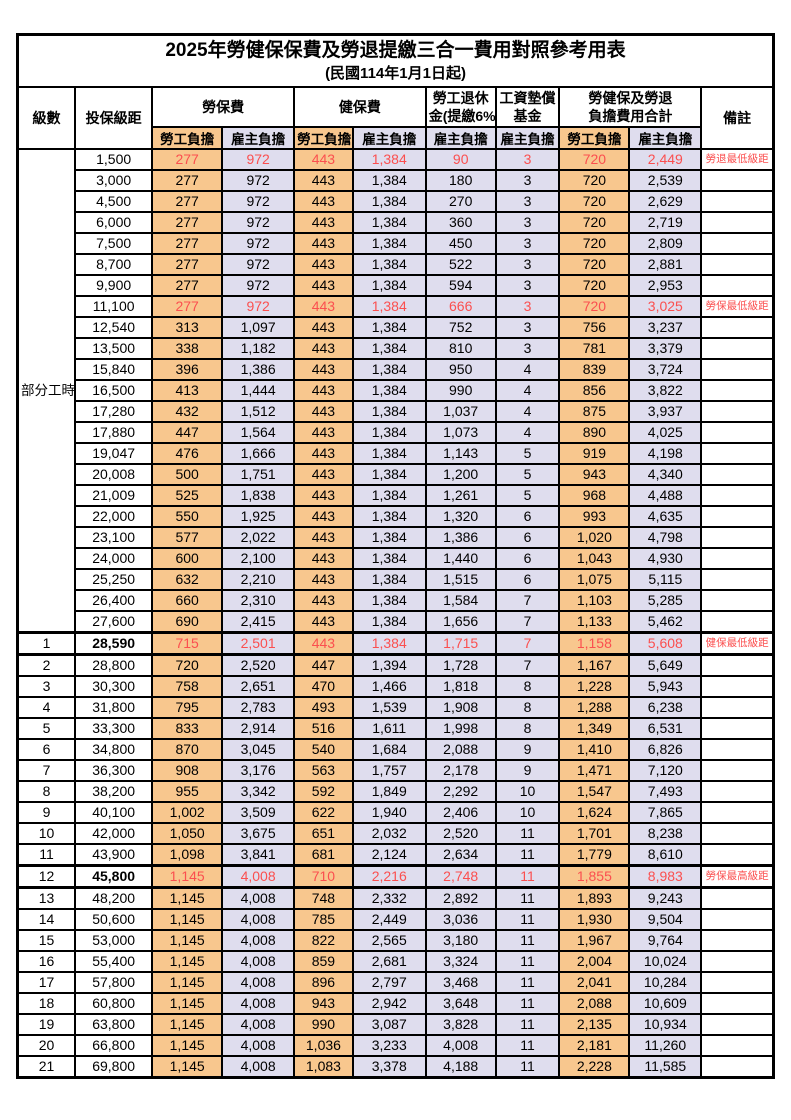 The width and height of the screenshot is (791, 1120). Describe the element at coordinates (594, 961) in the screenshot. I see `fee-value-cell: 2,004` at that location.